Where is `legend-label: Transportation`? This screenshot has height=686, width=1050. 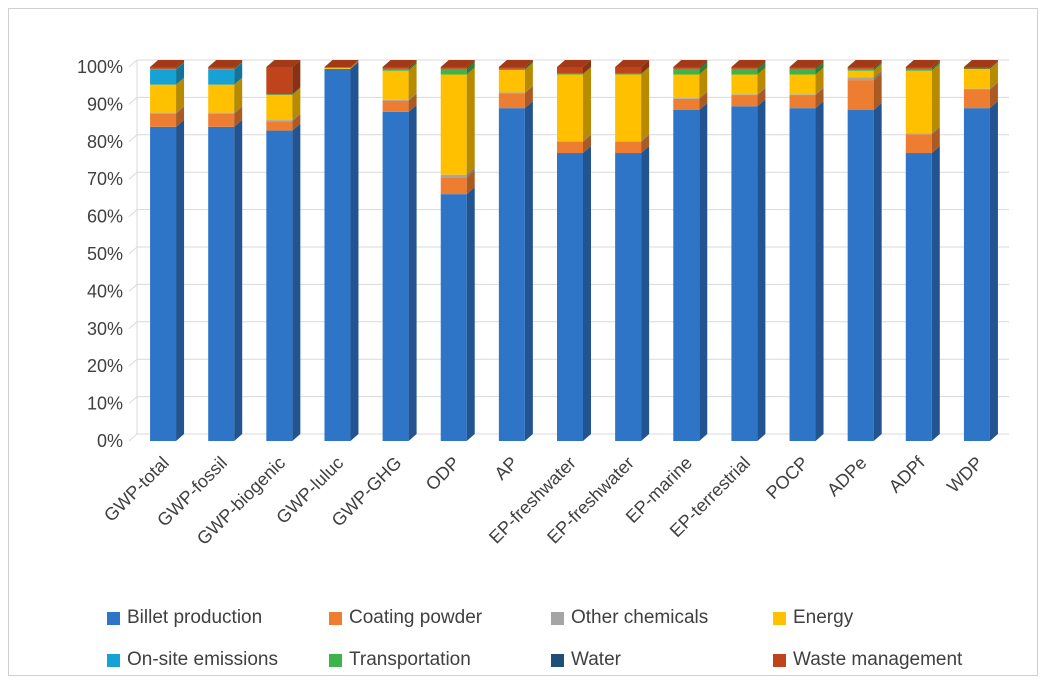 legend-label: Transportation is located at coordinates (410, 659).